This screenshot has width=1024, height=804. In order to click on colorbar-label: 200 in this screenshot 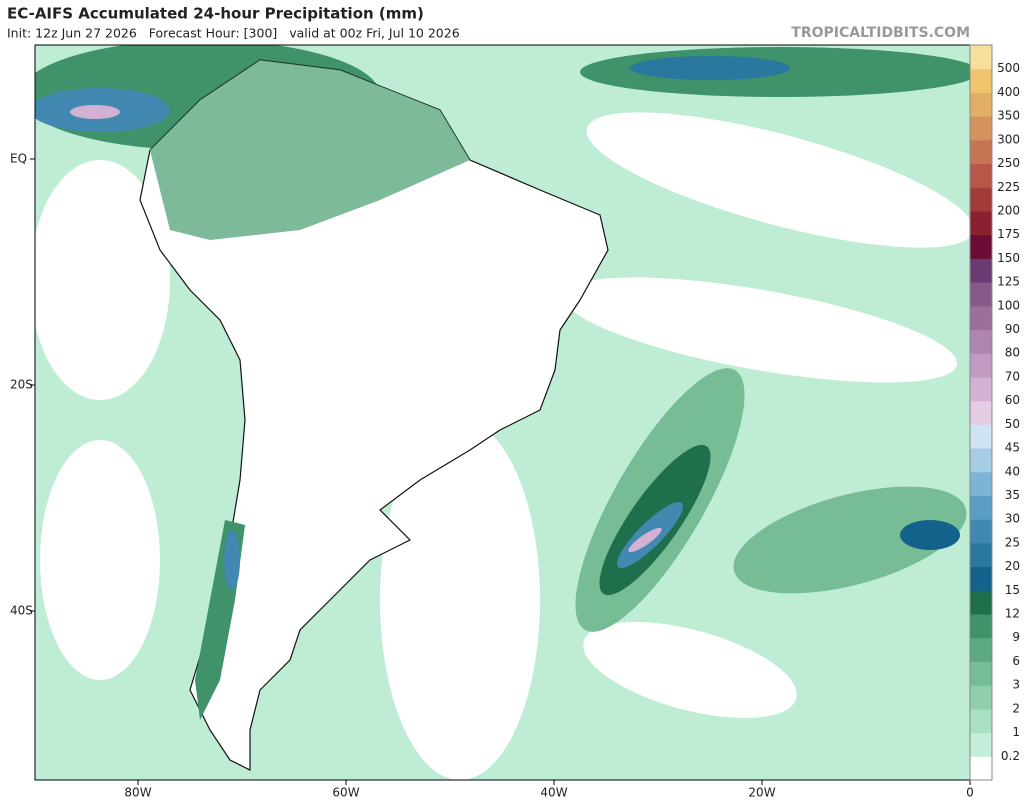, I will do `click(1008, 210)`.